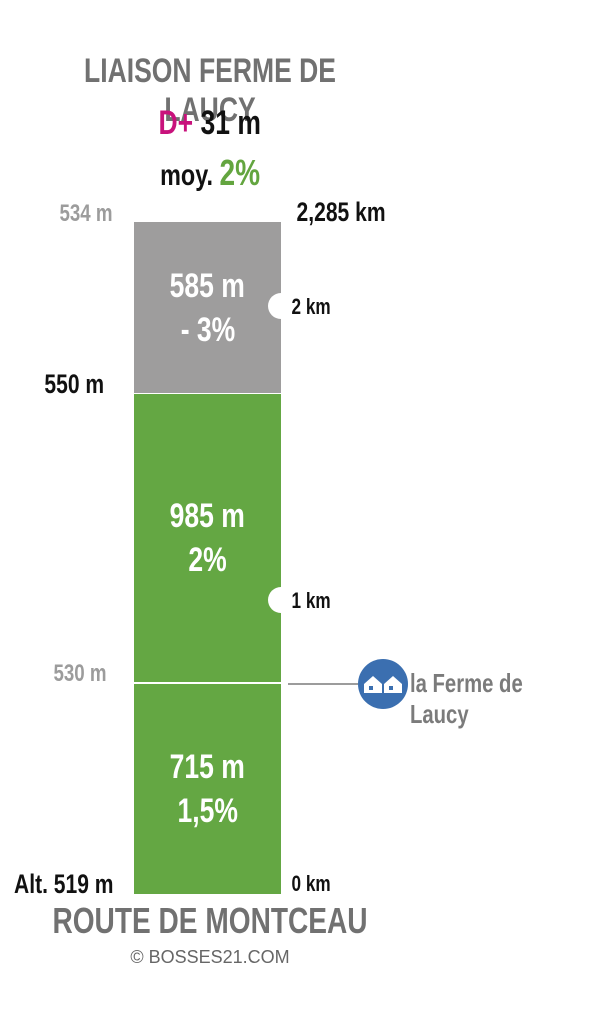  I want to click on segment-2: 985 m 2%, so click(207, 538).